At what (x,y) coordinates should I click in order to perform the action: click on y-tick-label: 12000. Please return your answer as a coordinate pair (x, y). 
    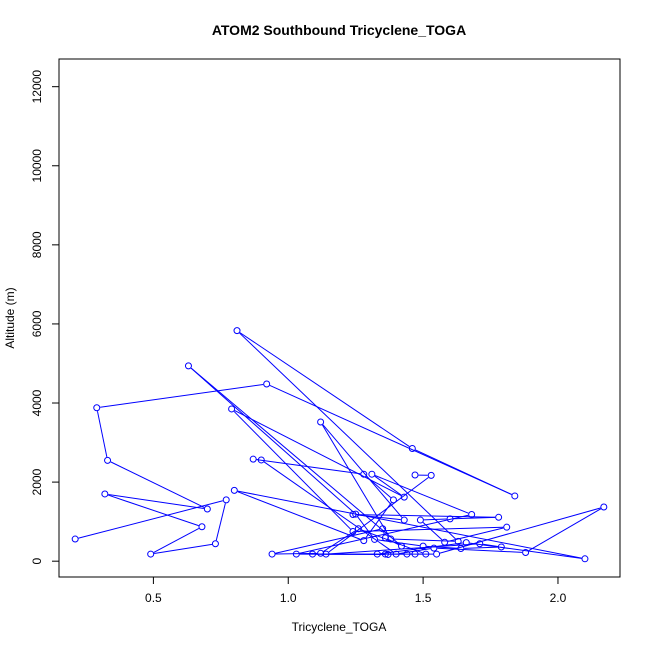
    Looking at the image, I should click on (37, 87).